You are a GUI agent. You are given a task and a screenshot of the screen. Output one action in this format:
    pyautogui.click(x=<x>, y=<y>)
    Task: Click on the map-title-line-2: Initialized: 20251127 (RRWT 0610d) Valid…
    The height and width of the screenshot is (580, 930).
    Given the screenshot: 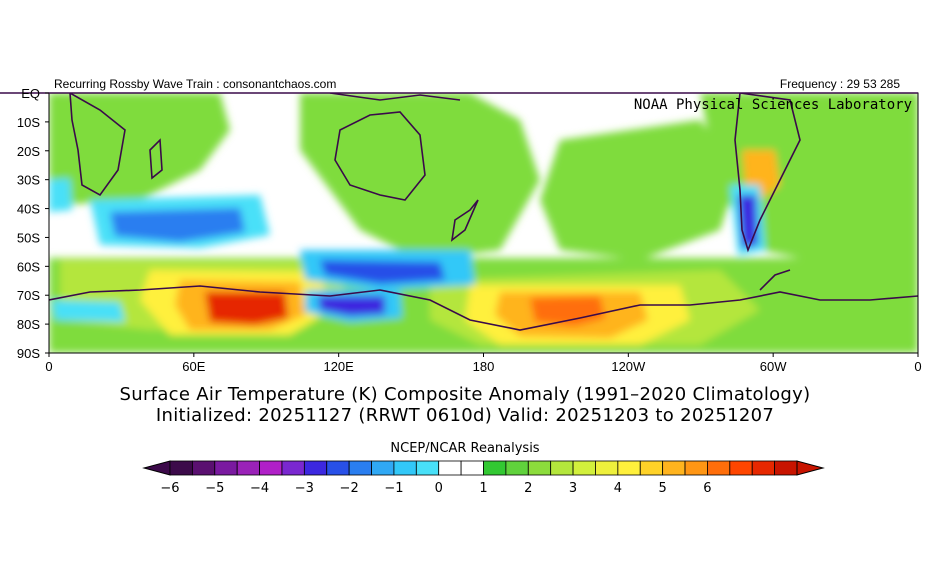 What is the action you would take?
    pyautogui.click(x=465, y=415)
    